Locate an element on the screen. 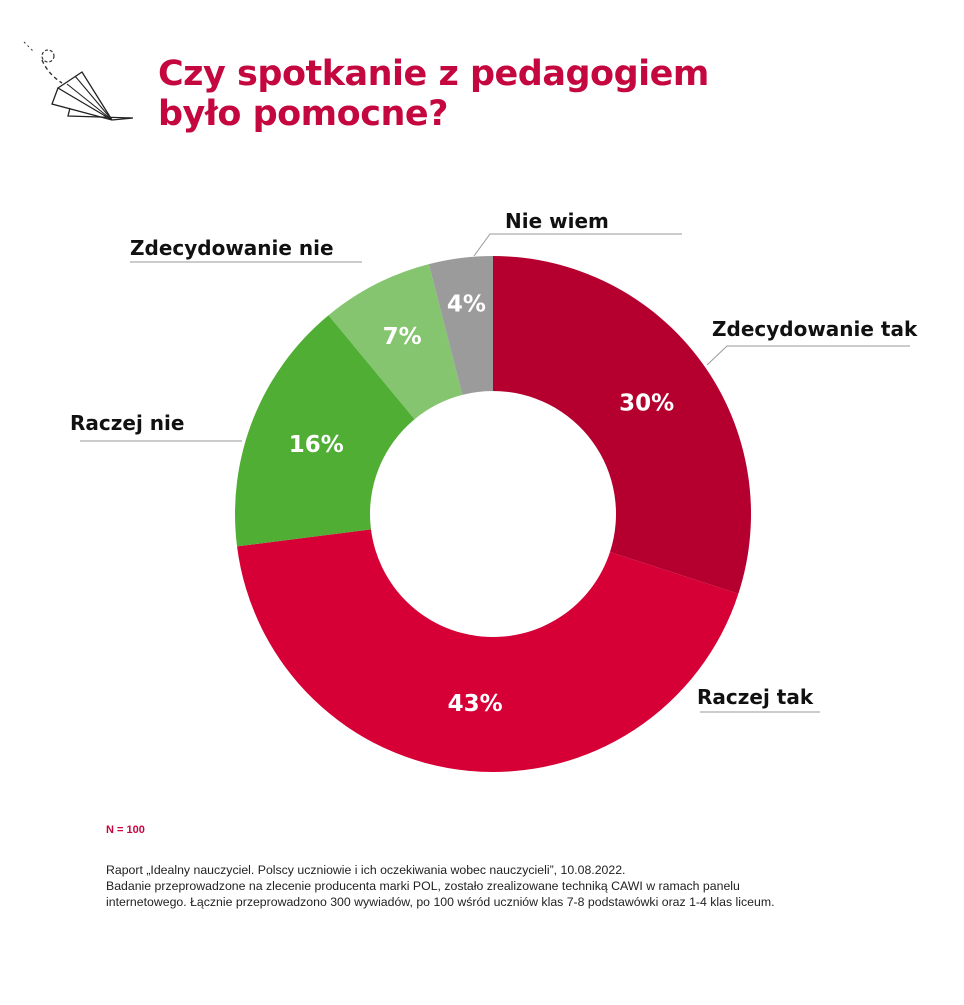 The height and width of the screenshot is (1005, 964). value-label-nie-wiem: 4% is located at coordinates (466, 305).